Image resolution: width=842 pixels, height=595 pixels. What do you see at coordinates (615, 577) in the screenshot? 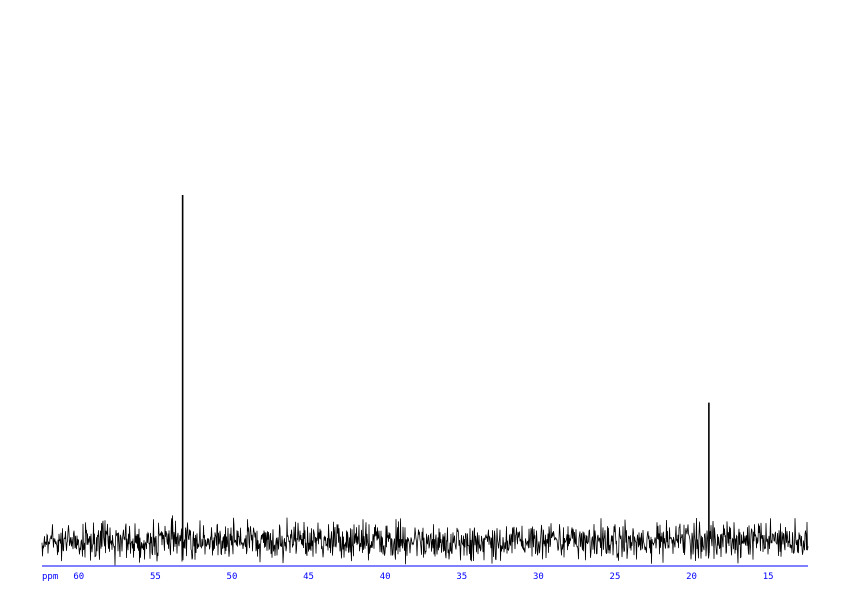
I see `x-tick-label: 25` at bounding box center [615, 577].